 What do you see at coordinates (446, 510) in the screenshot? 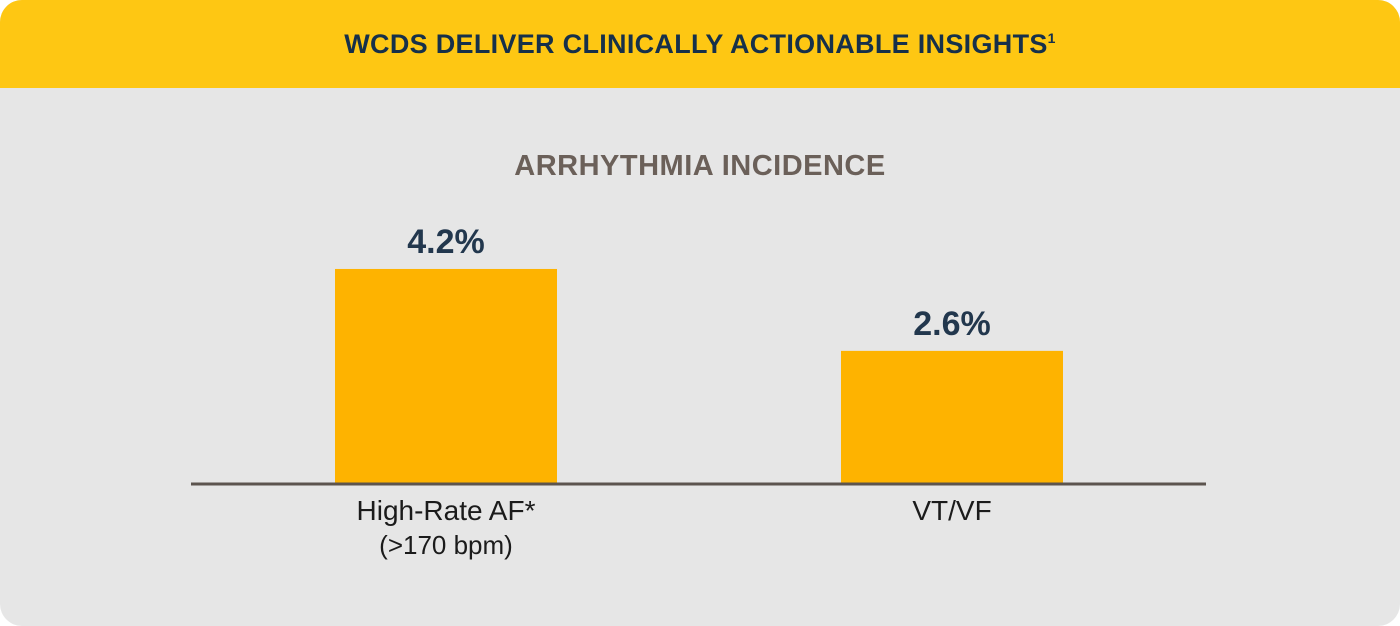
I see `category-label-main: High-Rate AF*` at bounding box center [446, 510].